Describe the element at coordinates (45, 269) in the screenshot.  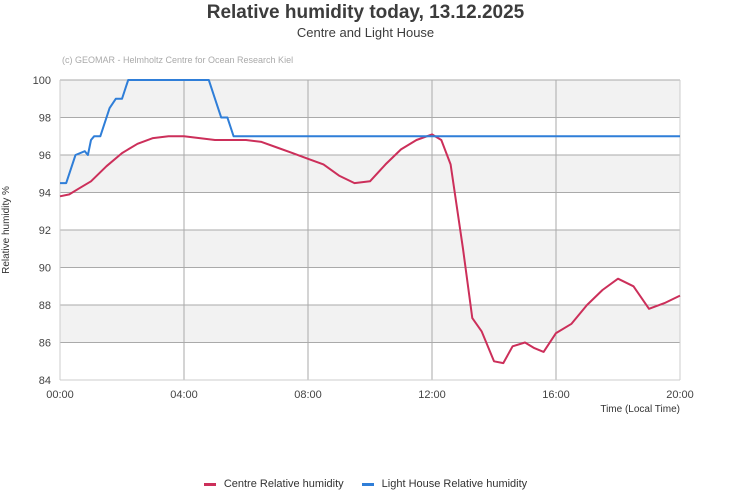
I see `y-tick-label: 90` at that location.